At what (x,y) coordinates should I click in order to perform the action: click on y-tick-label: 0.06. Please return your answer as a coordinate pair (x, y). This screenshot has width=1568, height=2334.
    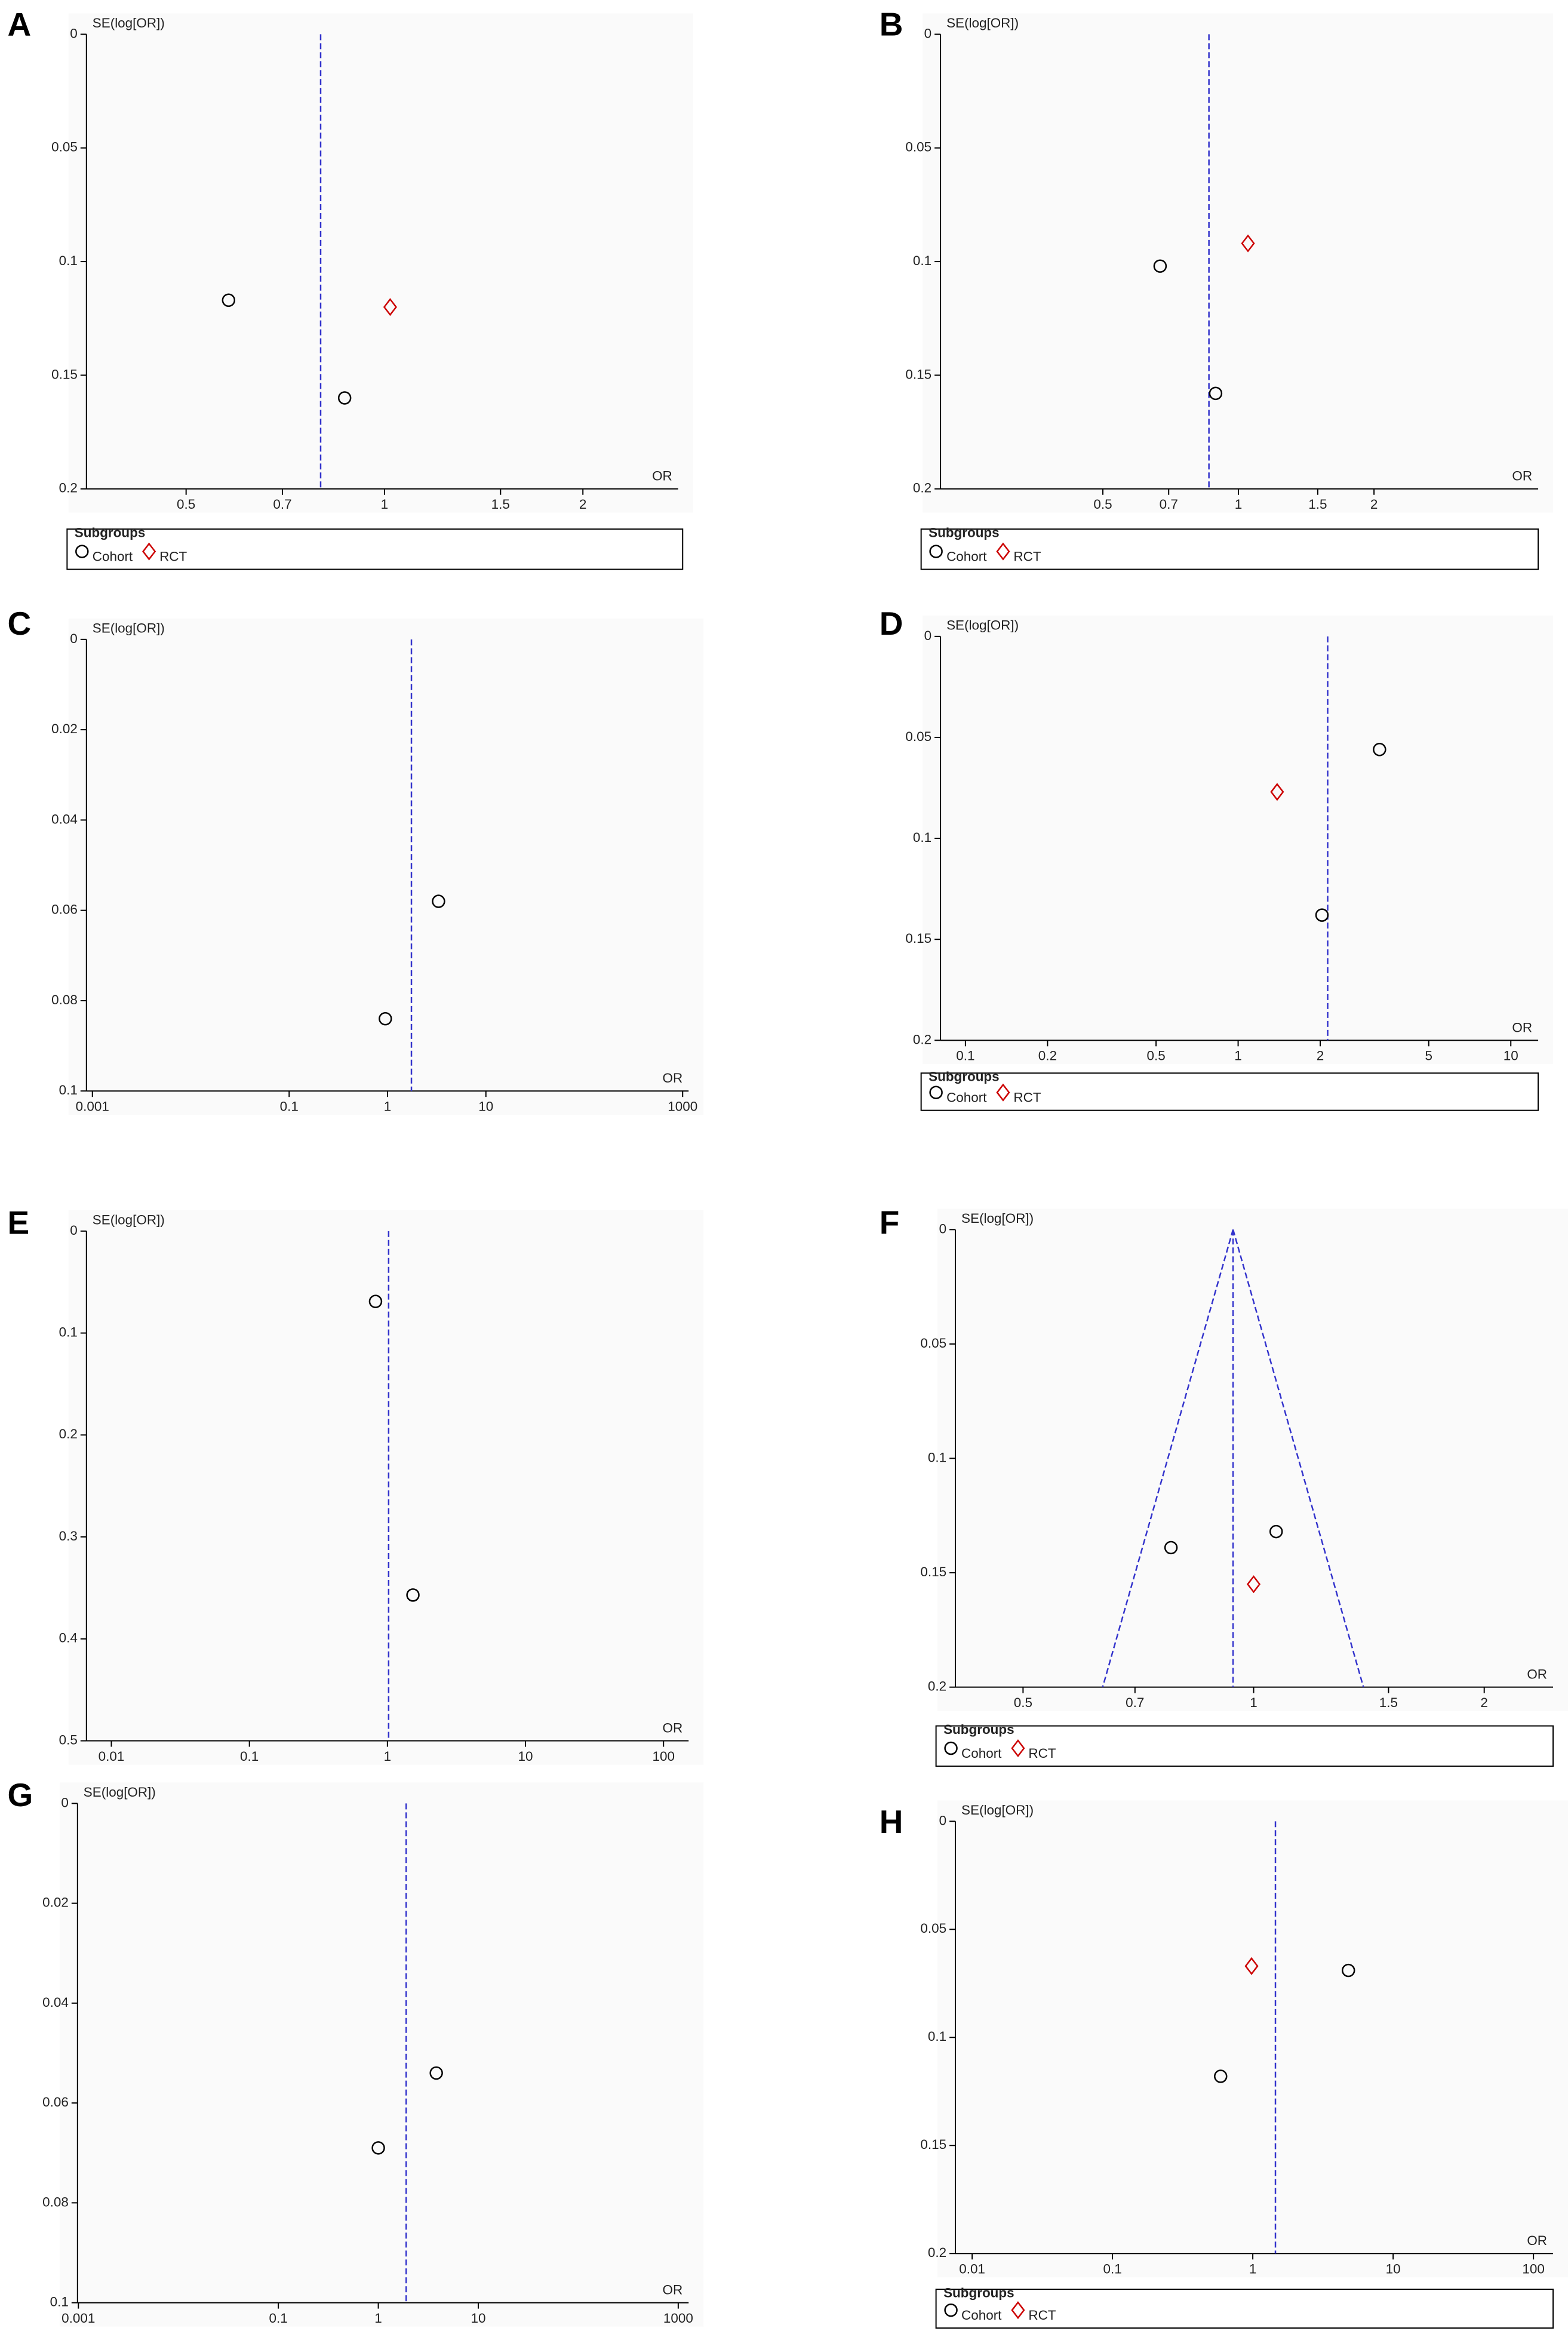
    Looking at the image, I should click on (55, 2102).